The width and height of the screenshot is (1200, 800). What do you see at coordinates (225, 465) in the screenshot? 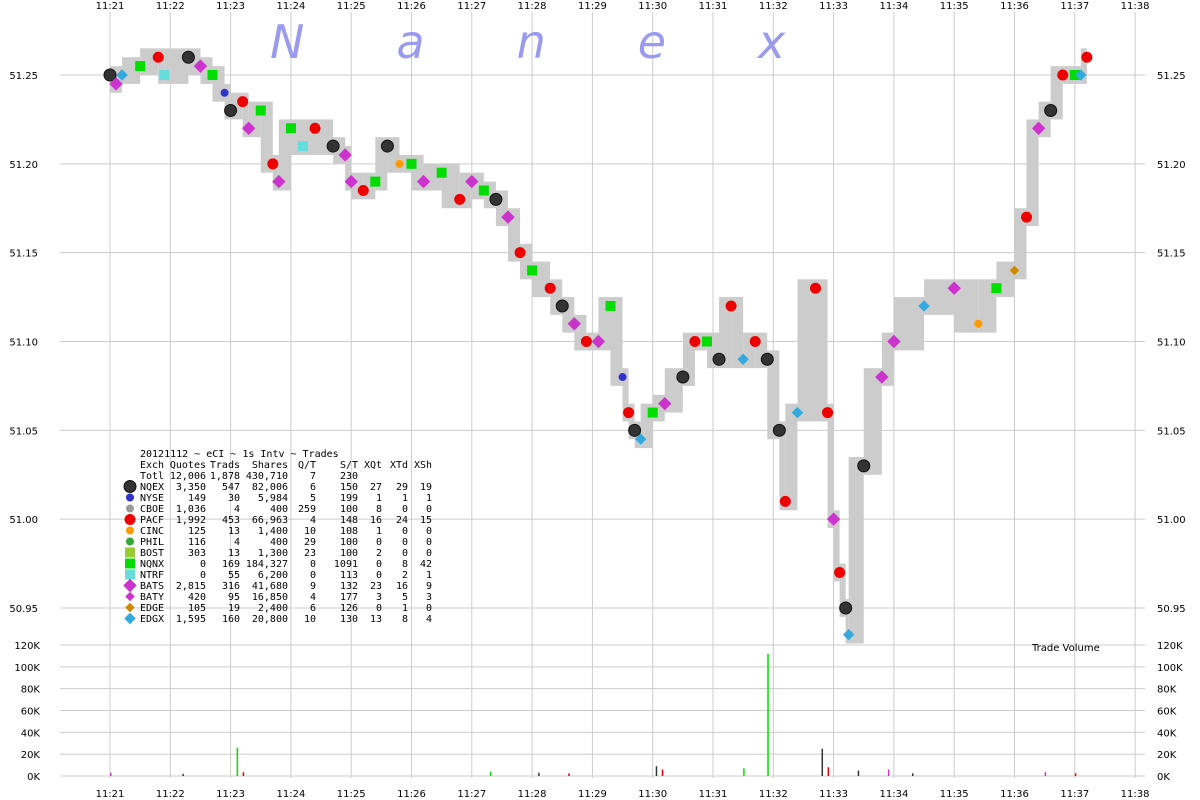
I see `stats-header-cell: Trads` at bounding box center [225, 465].